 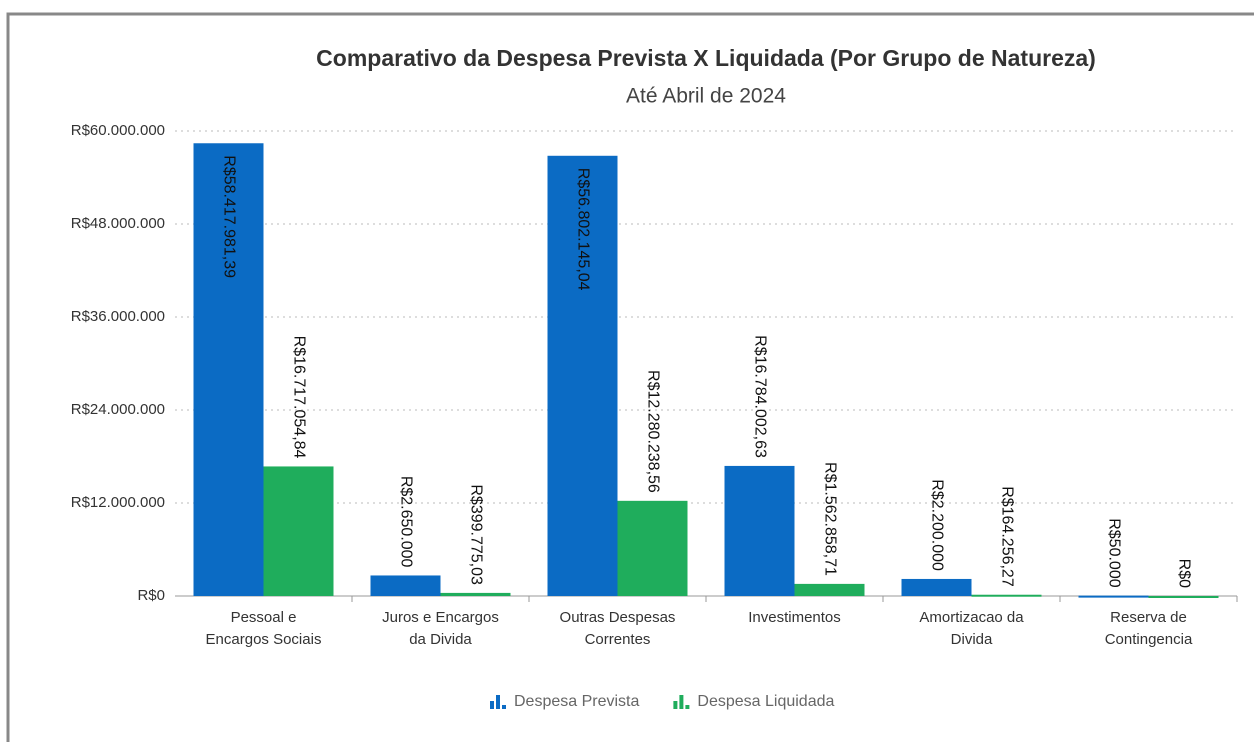 I want to click on value-label: R$164.256,27, so click(x=1006, y=536).